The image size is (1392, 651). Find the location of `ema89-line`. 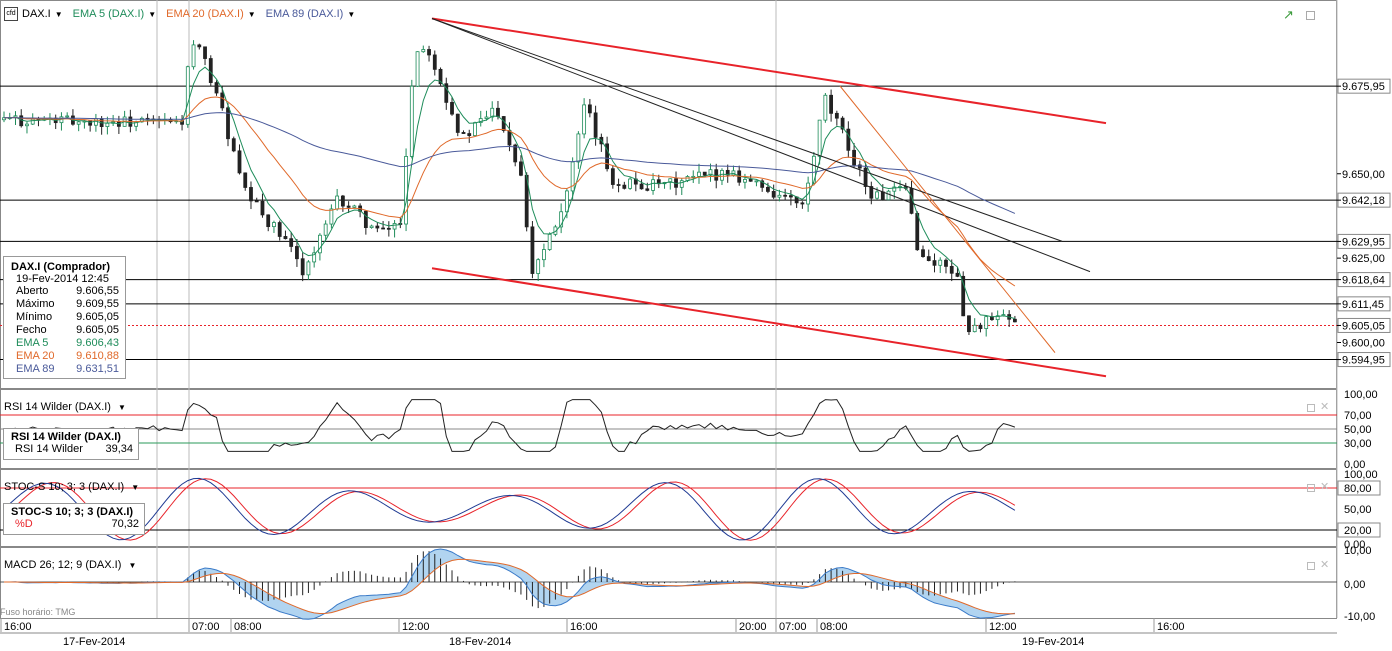

ema89-line is located at coordinates (510, 163).